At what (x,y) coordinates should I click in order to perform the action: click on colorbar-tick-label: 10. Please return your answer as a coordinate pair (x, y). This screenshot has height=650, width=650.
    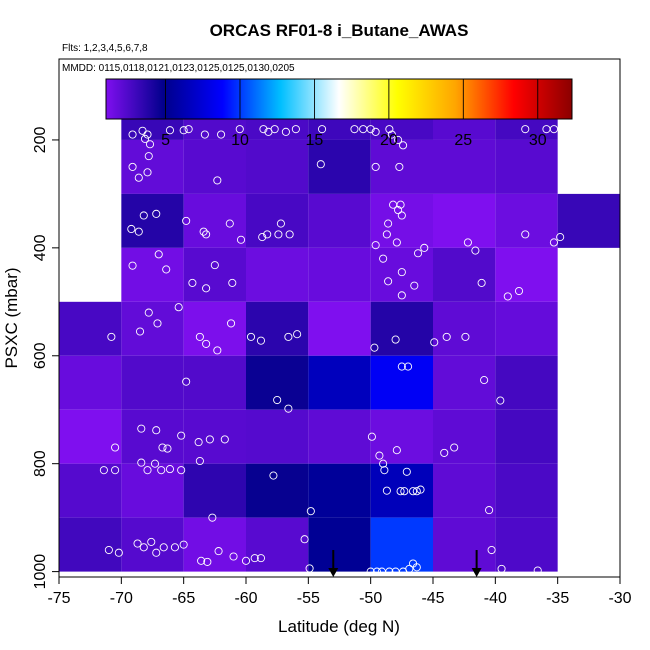
    Looking at the image, I should click on (240, 140).